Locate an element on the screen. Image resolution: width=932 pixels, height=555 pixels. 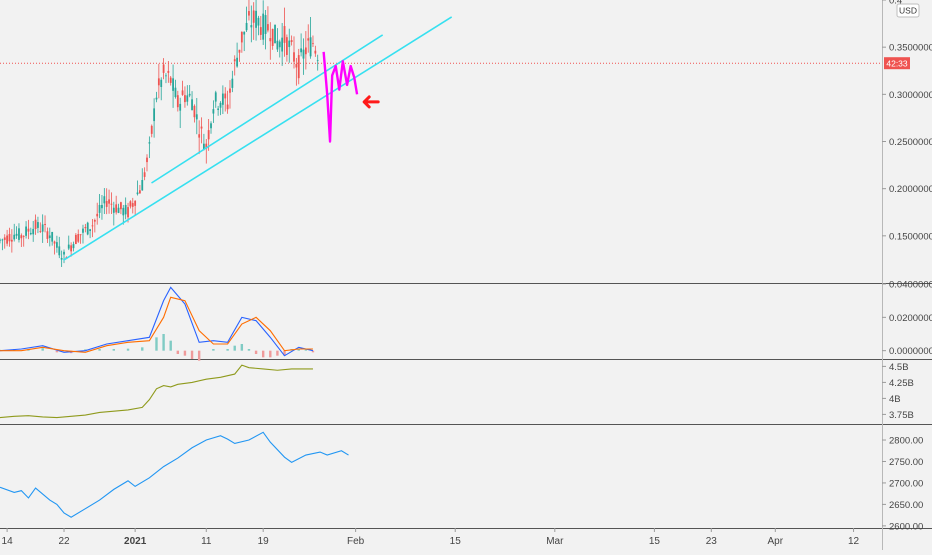
y-tick-label: 2800.00 is located at coordinates (906, 441).